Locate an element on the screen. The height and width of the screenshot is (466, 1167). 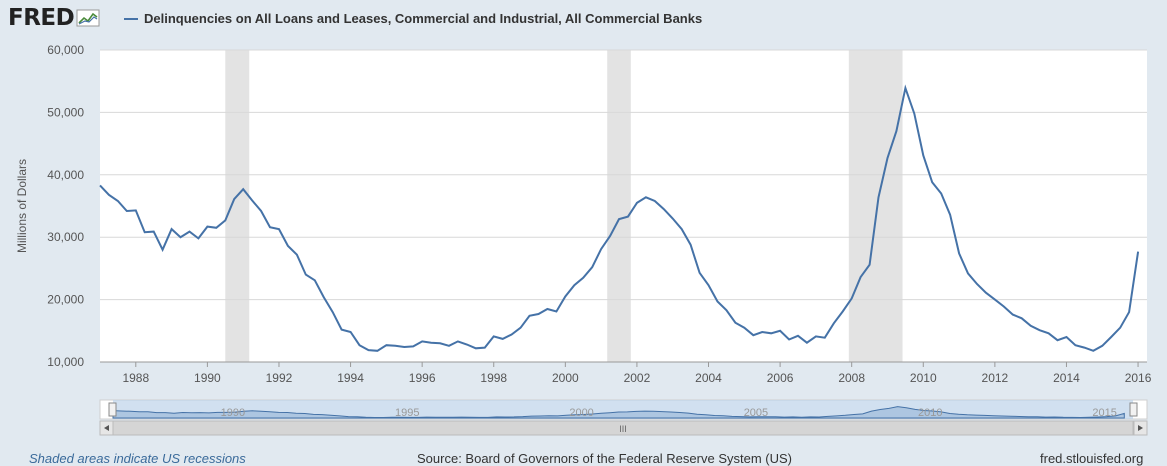
site-link: fred.stlouisfed.org is located at coordinates (1092, 458).